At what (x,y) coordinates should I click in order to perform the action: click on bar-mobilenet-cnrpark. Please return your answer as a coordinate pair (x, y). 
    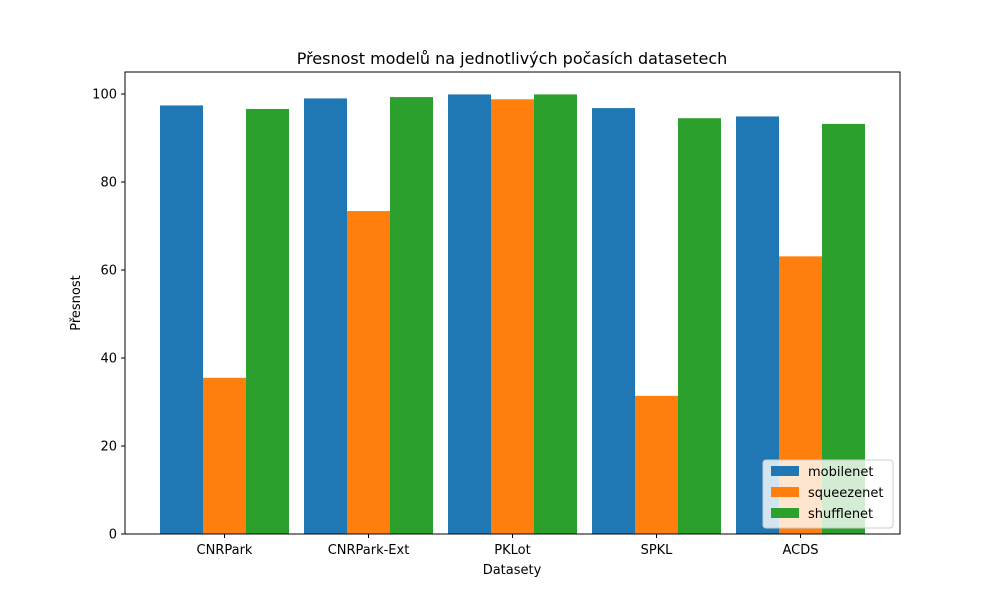
    Looking at the image, I should click on (181, 319).